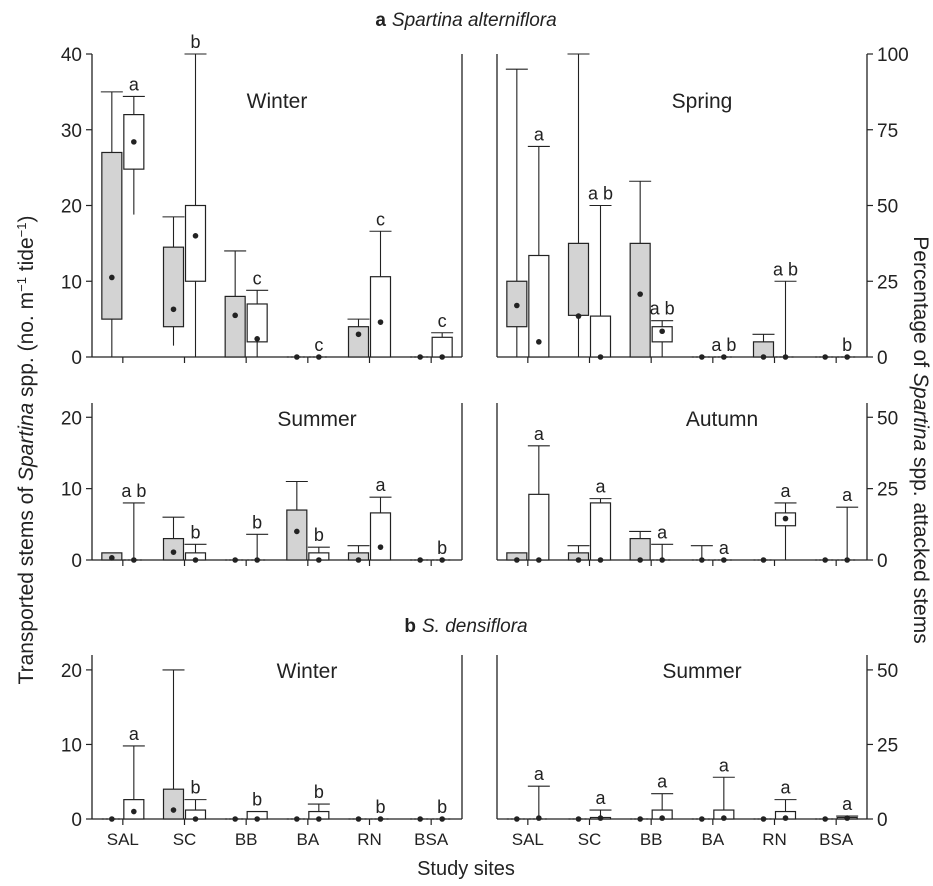  Describe the element at coordinates (590, 839) in the screenshot. I see `x-tick-label: SC` at that location.